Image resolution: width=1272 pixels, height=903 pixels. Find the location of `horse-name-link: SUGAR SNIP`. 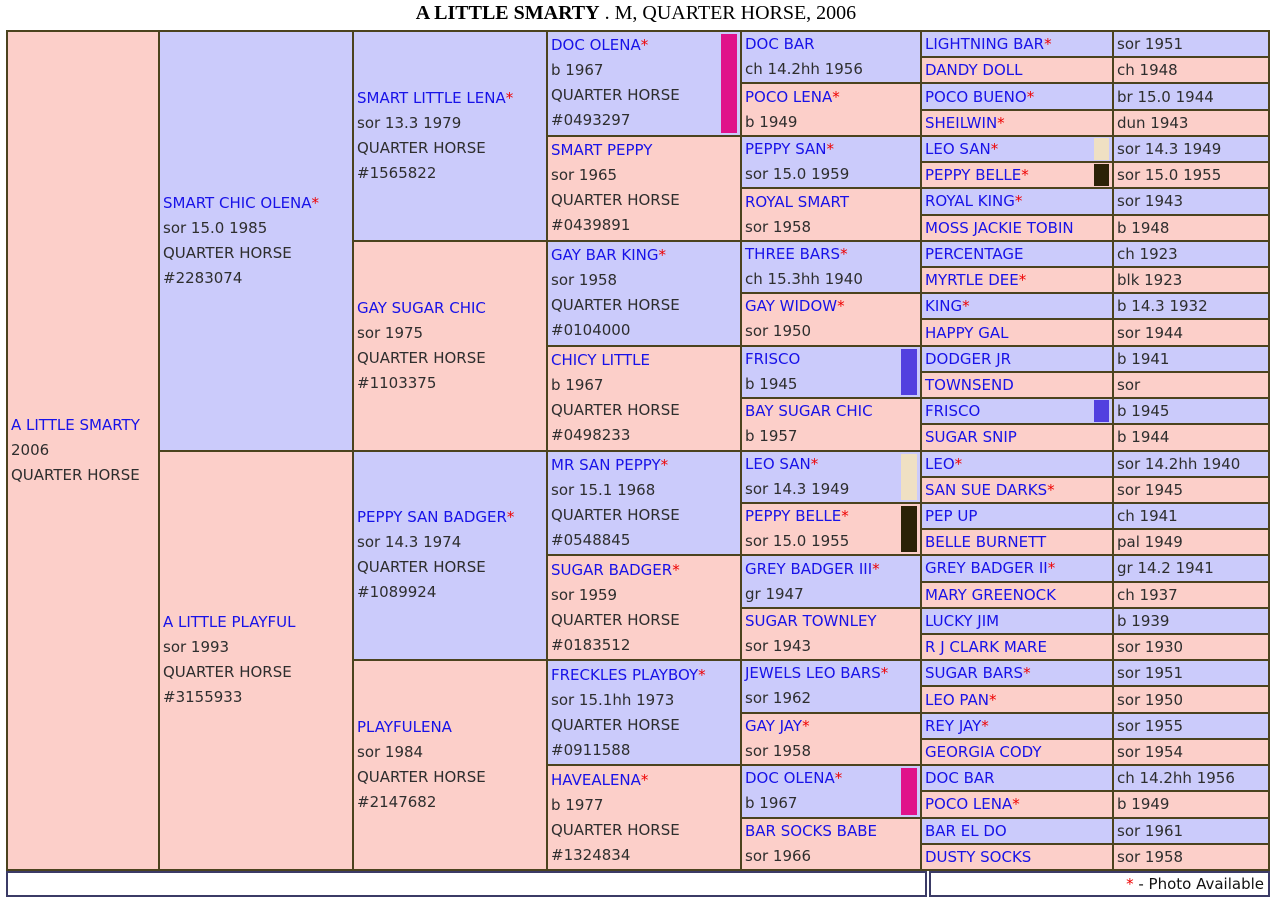

horse-name-link: SUGAR SNIP is located at coordinates (971, 437).